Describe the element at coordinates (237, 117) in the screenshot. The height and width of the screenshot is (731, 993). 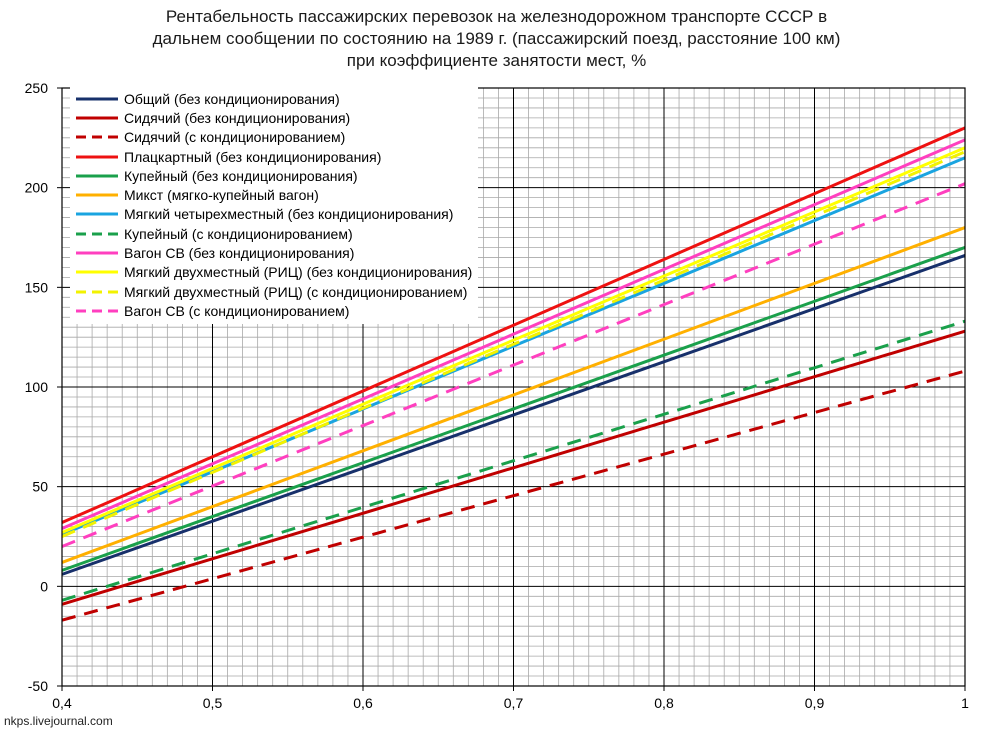
I see `legend-label: Сидячий (без кондиционирования)` at that location.